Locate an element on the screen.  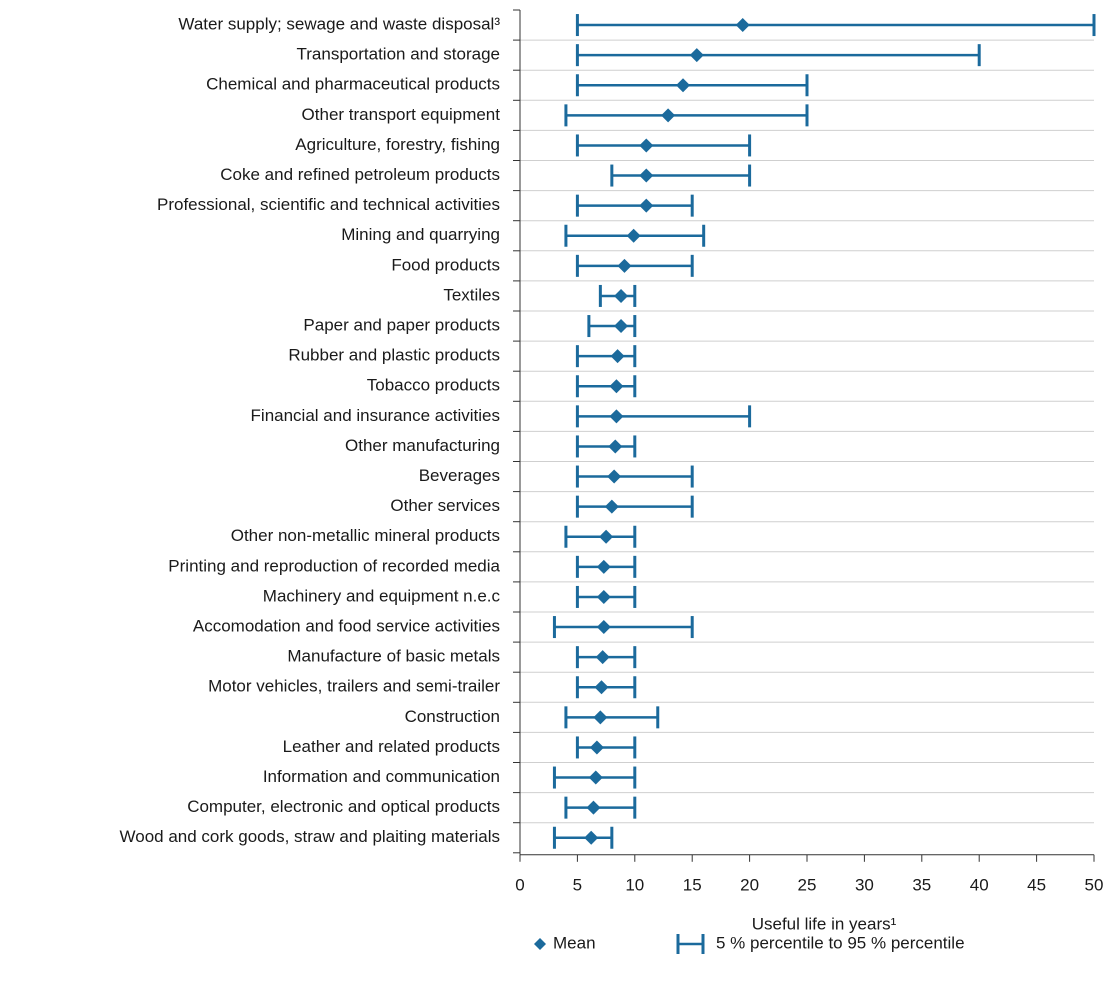
y-tick-label: Coke and refined petroleum products is located at coordinates (360, 174).